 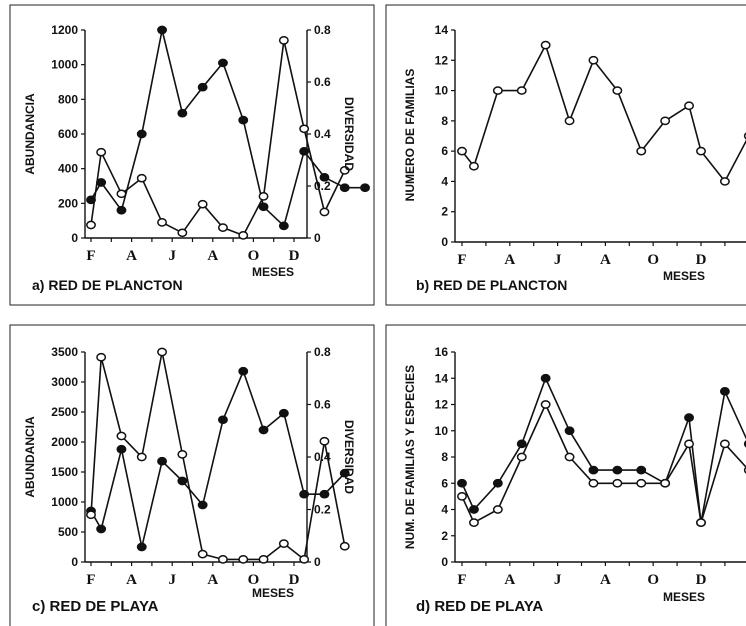 What do you see at coordinates (95, 606) in the screenshot?
I see `panel-caption: c) RED DE PLAYA` at bounding box center [95, 606].